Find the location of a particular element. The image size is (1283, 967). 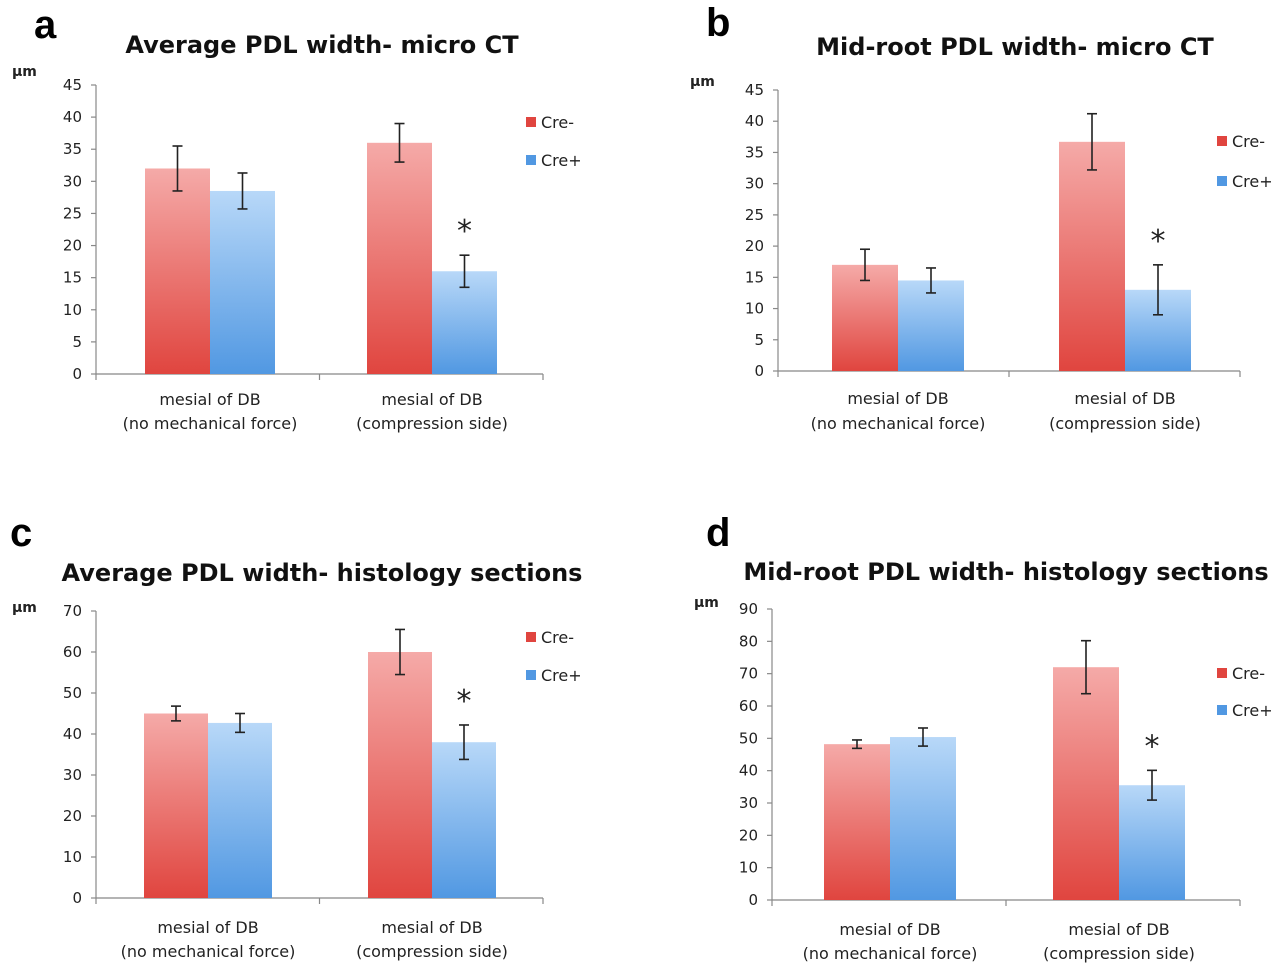

panel-letter: b is located at coordinates (718, 23).